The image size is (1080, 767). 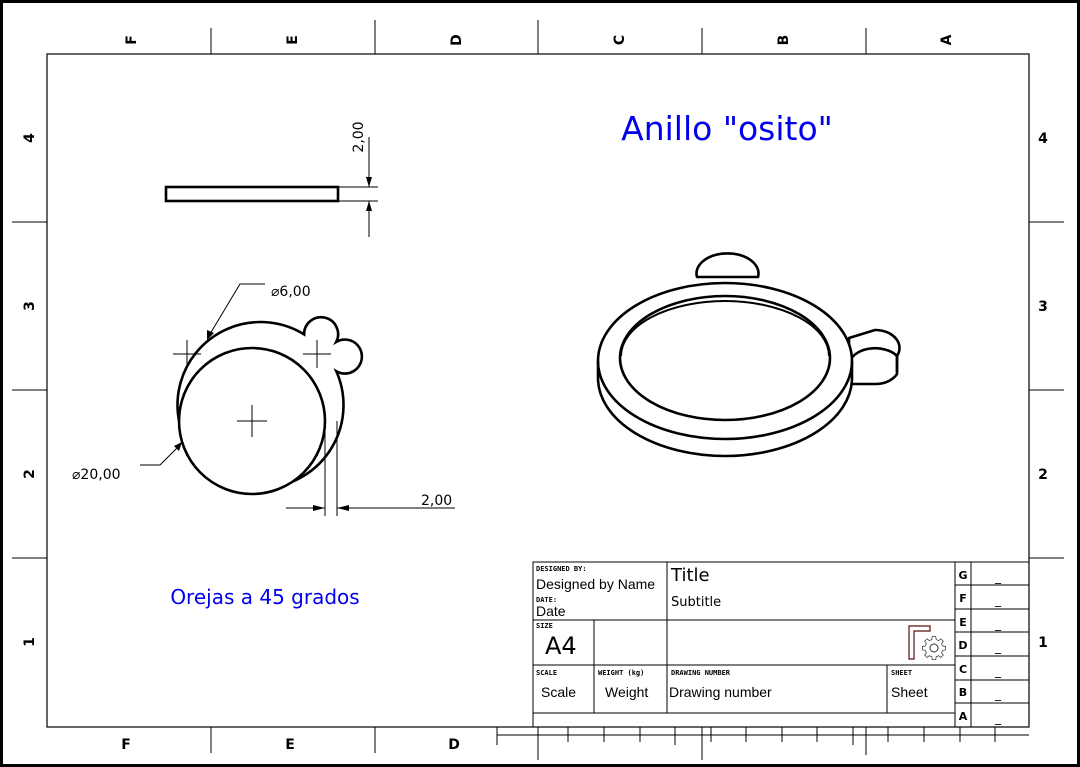 I want to click on title-value: Title, so click(x=690, y=575).